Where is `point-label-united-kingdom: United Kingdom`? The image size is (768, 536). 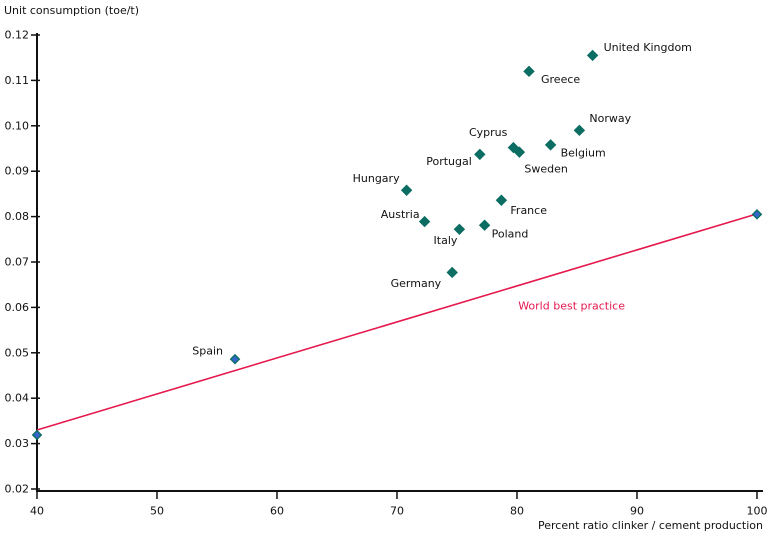 point-label-united-kingdom: United Kingdom is located at coordinates (648, 47).